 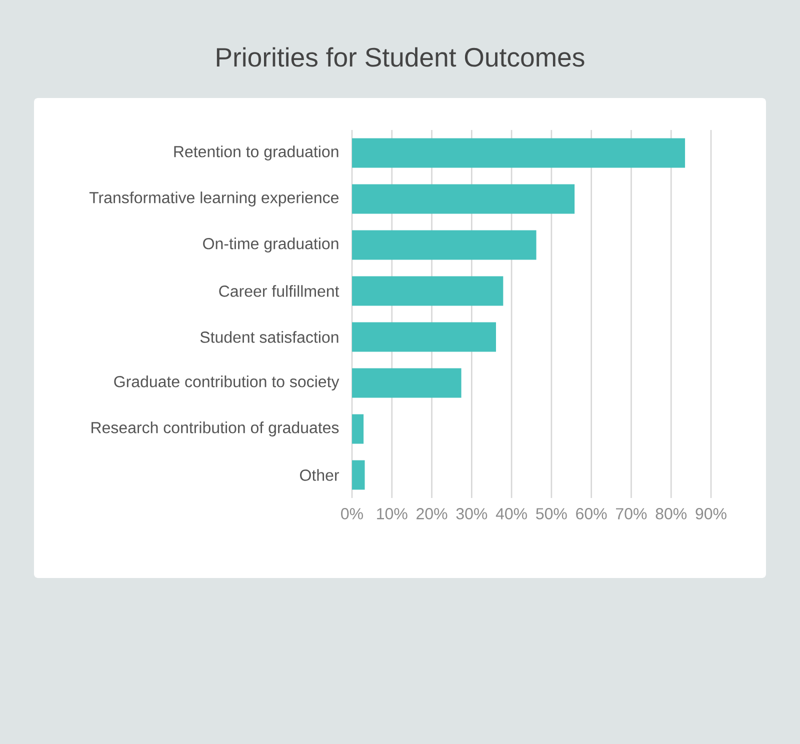 What do you see at coordinates (269, 337) in the screenshot?
I see `y-tick-label: Student satisfaction` at bounding box center [269, 337].